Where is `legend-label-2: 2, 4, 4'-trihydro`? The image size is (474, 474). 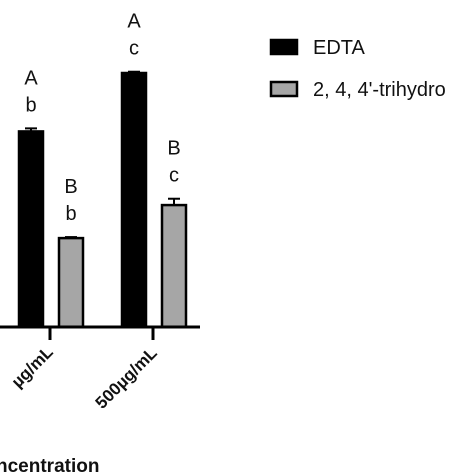 legend-label-2: 2, 4, 4'-trihydro is located at coordinates (379, 90).